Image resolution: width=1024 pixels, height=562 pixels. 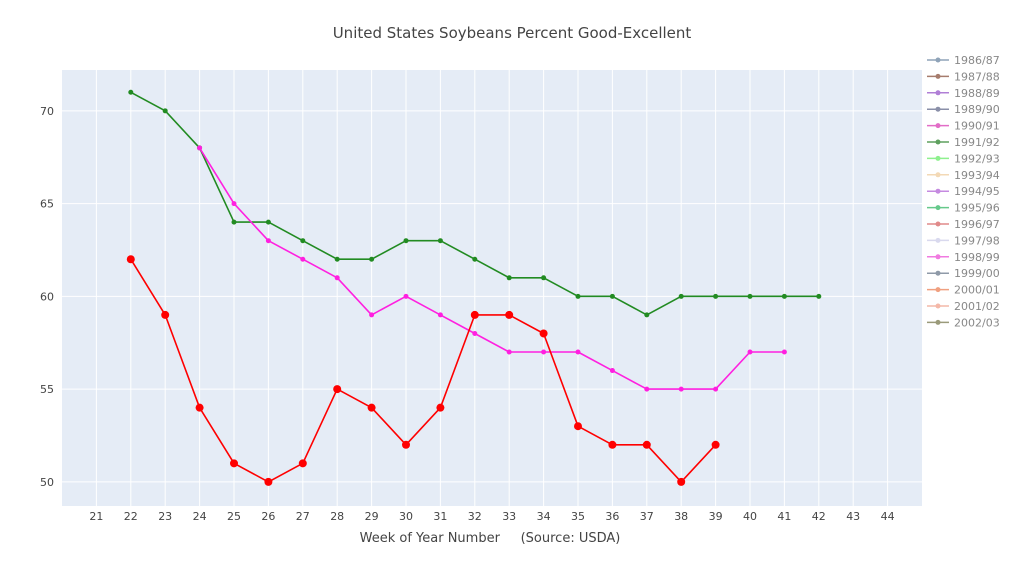 What do you see at coordinates (963, 240) in the screenshot?
I see `legend-item: 1997/98` at bounding box center [963, 240].